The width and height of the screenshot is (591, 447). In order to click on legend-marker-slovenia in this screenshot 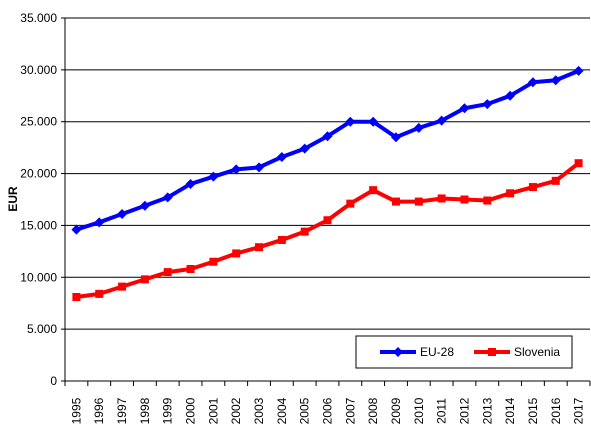, I will do `click(492, 352)`.